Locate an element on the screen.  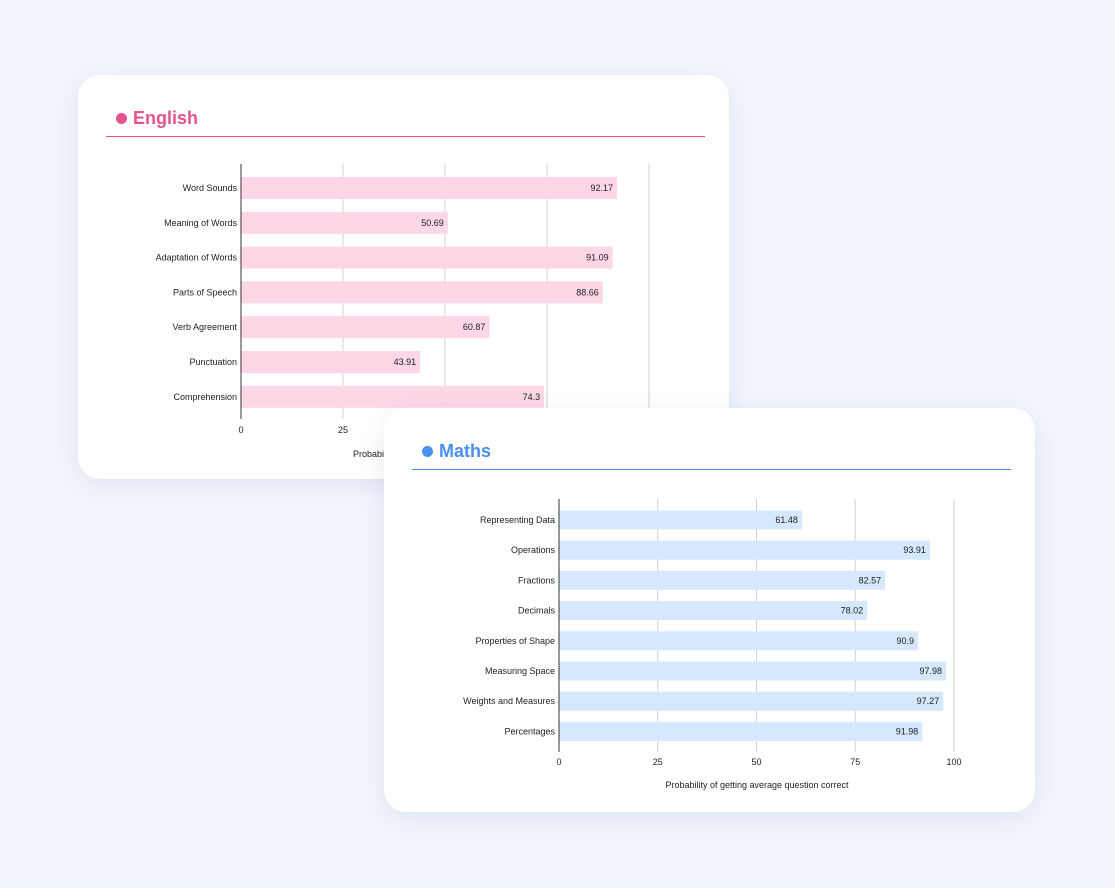
maths-title: Maths is located at coordinates (465, 451).